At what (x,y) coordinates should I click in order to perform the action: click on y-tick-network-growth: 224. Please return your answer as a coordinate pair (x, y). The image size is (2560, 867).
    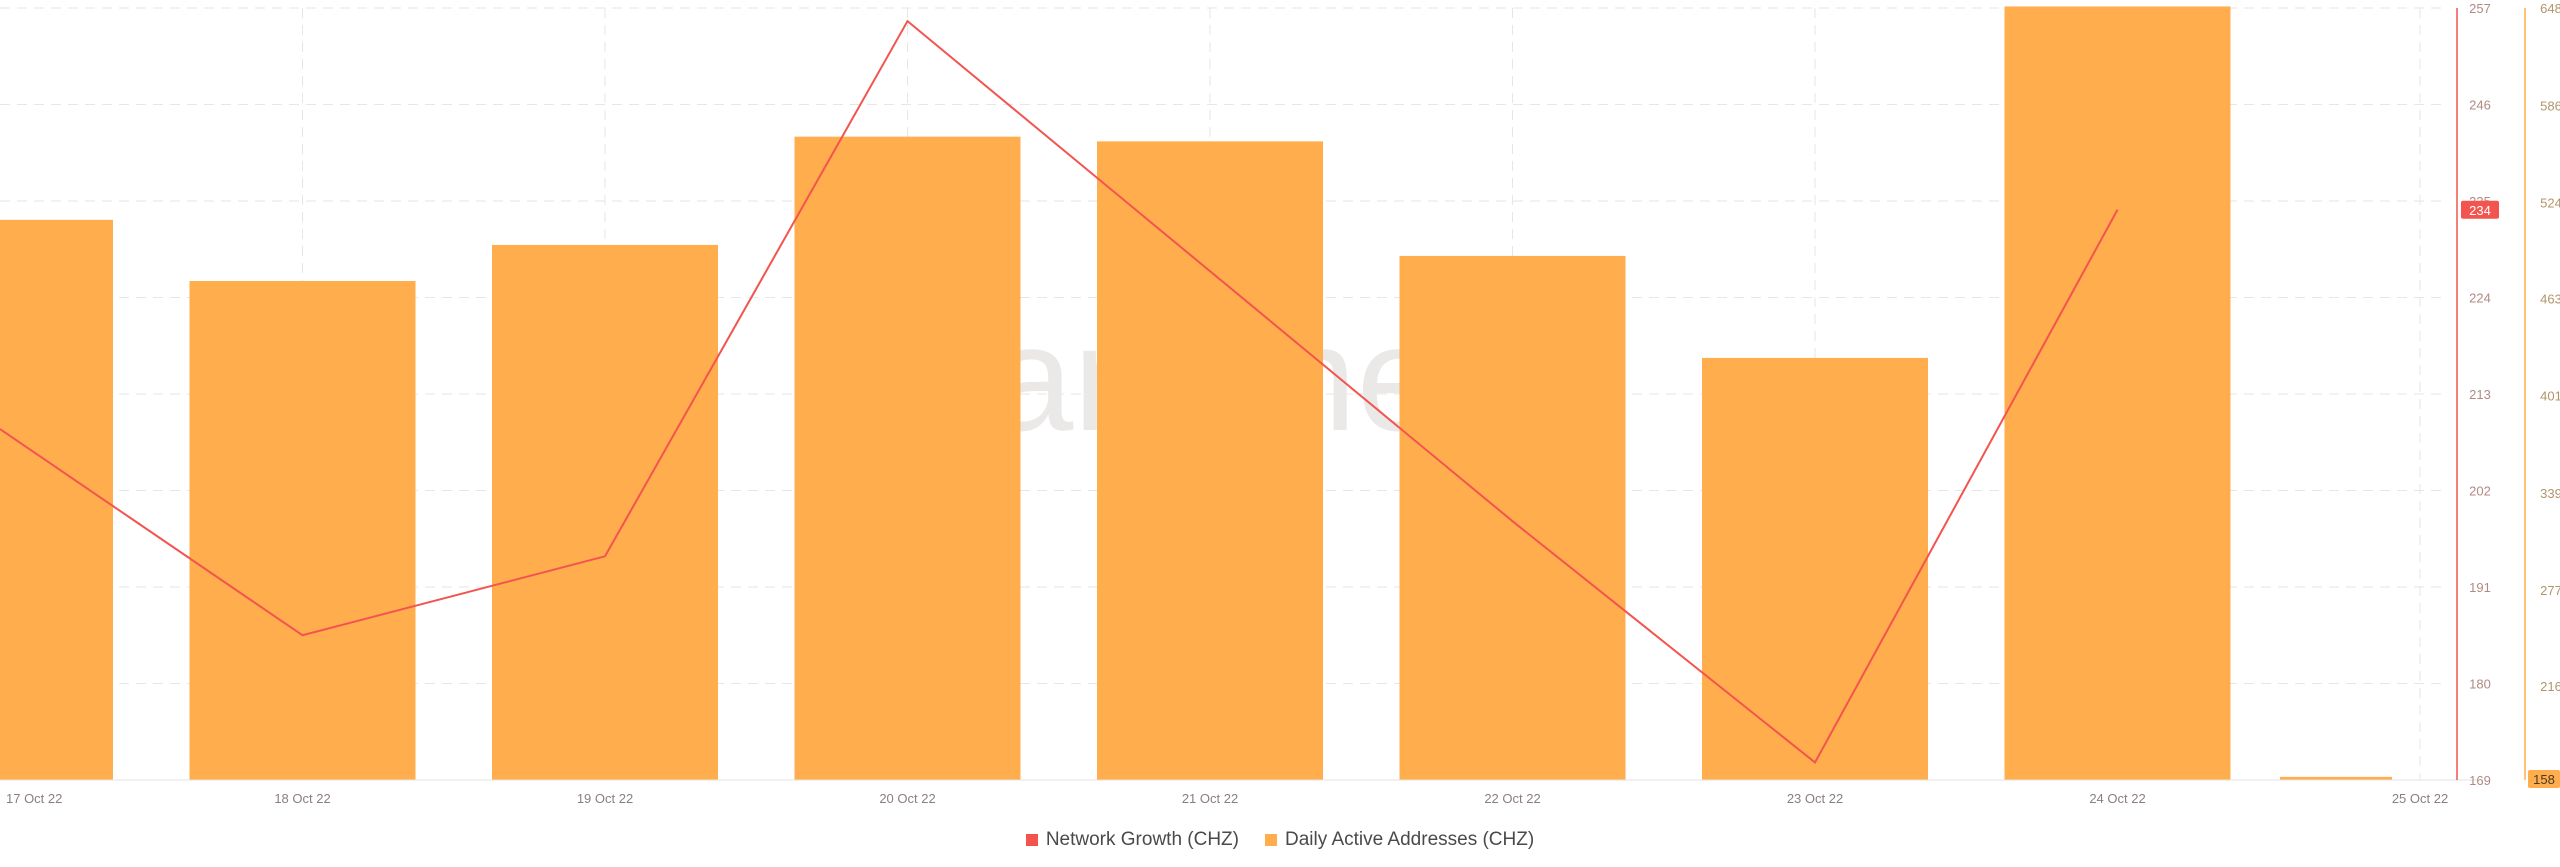
    Looking at the image, I should click on (2480, 298).